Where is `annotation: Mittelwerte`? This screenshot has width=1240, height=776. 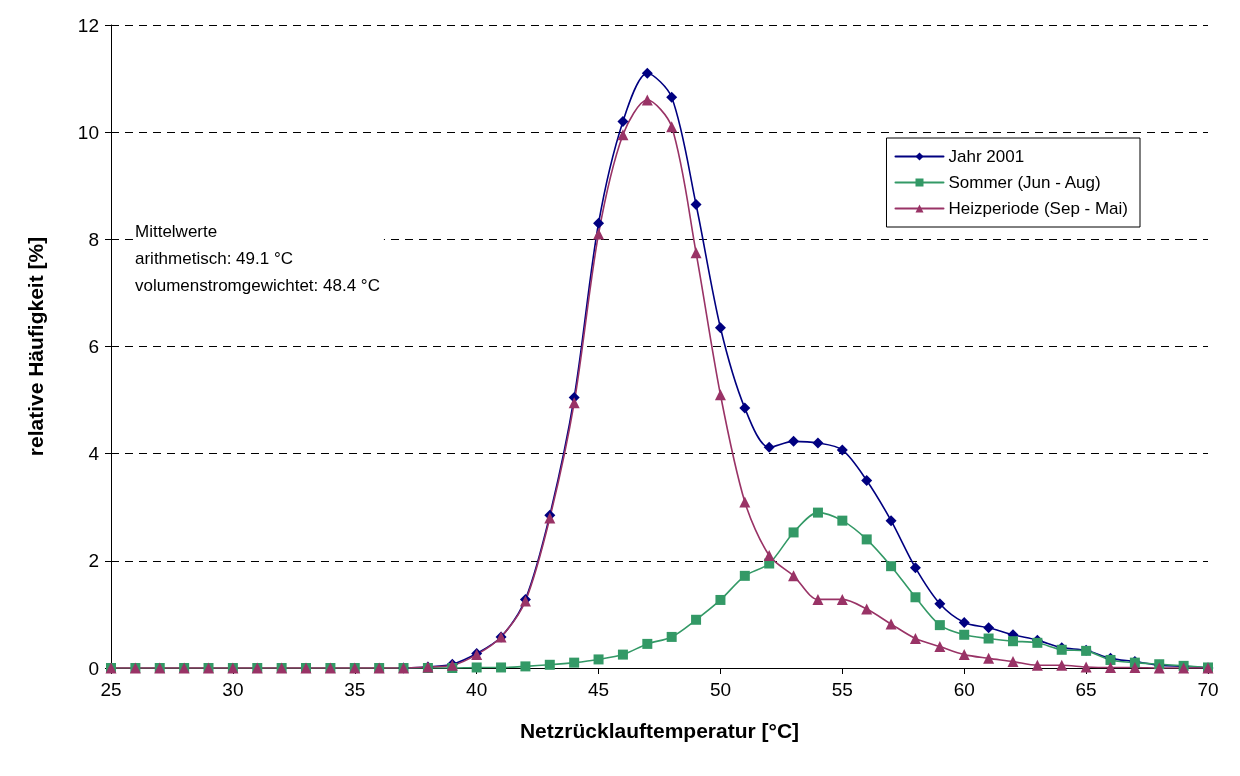
annotation: Mittelwerte is located at coordinates (176, 231).